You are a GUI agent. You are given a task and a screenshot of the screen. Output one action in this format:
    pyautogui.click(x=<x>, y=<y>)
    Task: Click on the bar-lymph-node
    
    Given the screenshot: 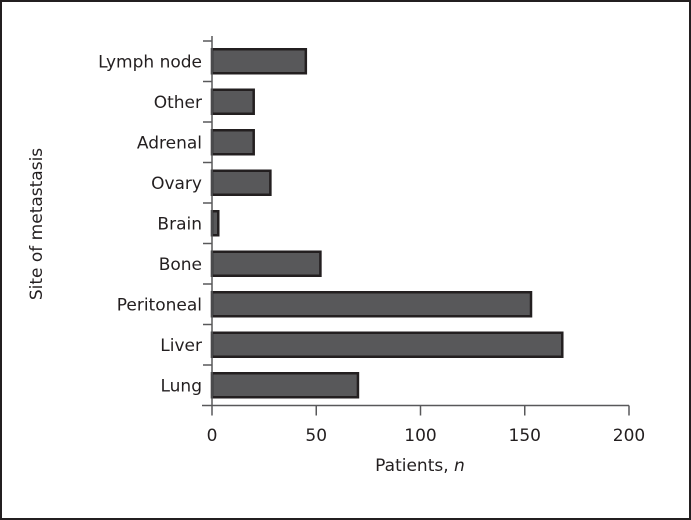 What is the action you would take?
    pyautogui.click(x=259, y=61)
    